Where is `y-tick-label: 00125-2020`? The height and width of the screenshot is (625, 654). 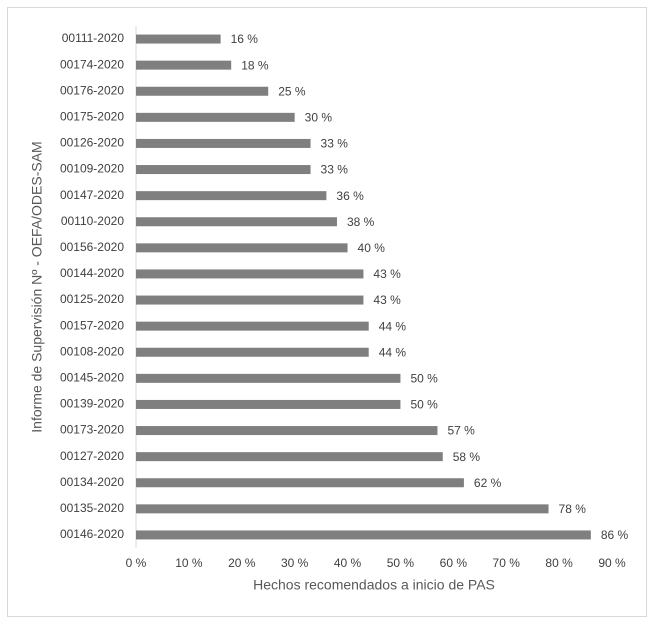 y-tick-label: 00125-2020 is located at coordinates (92, 299).